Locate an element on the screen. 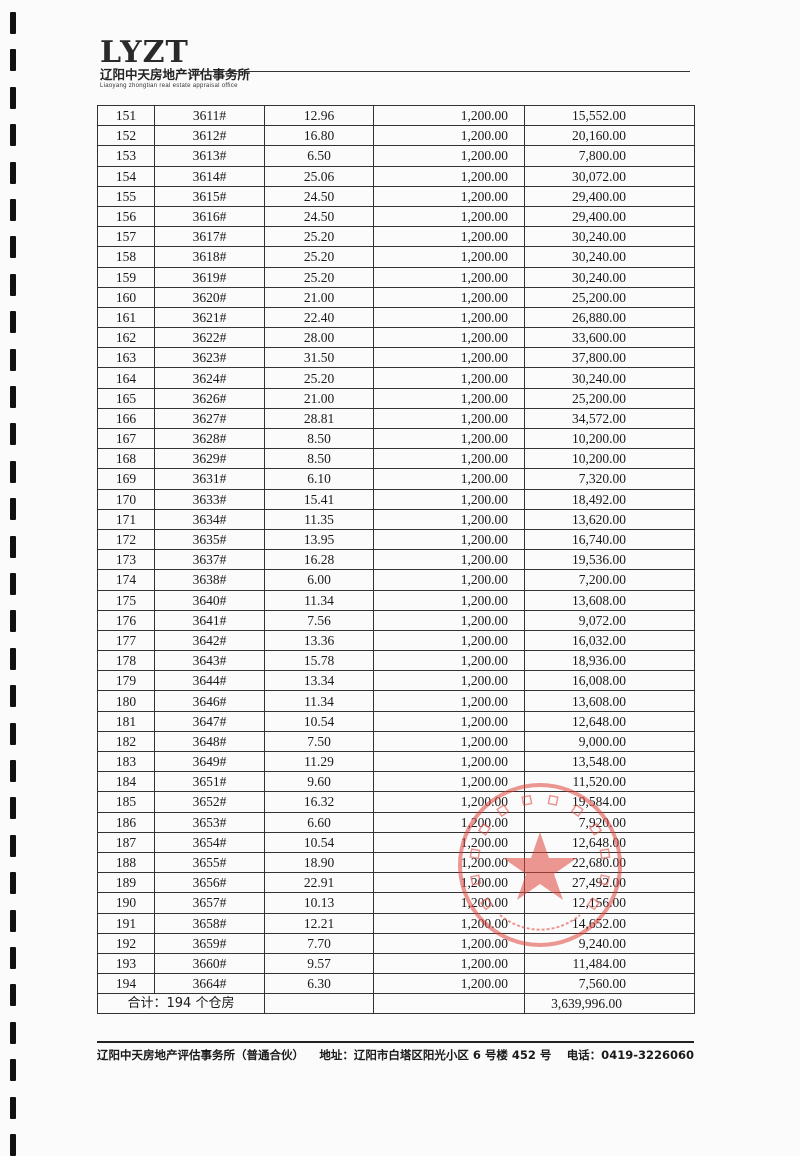  table-row: 161 3621# 22.40 1,200.00 26,880.00 is located at coordinates (396, 317).